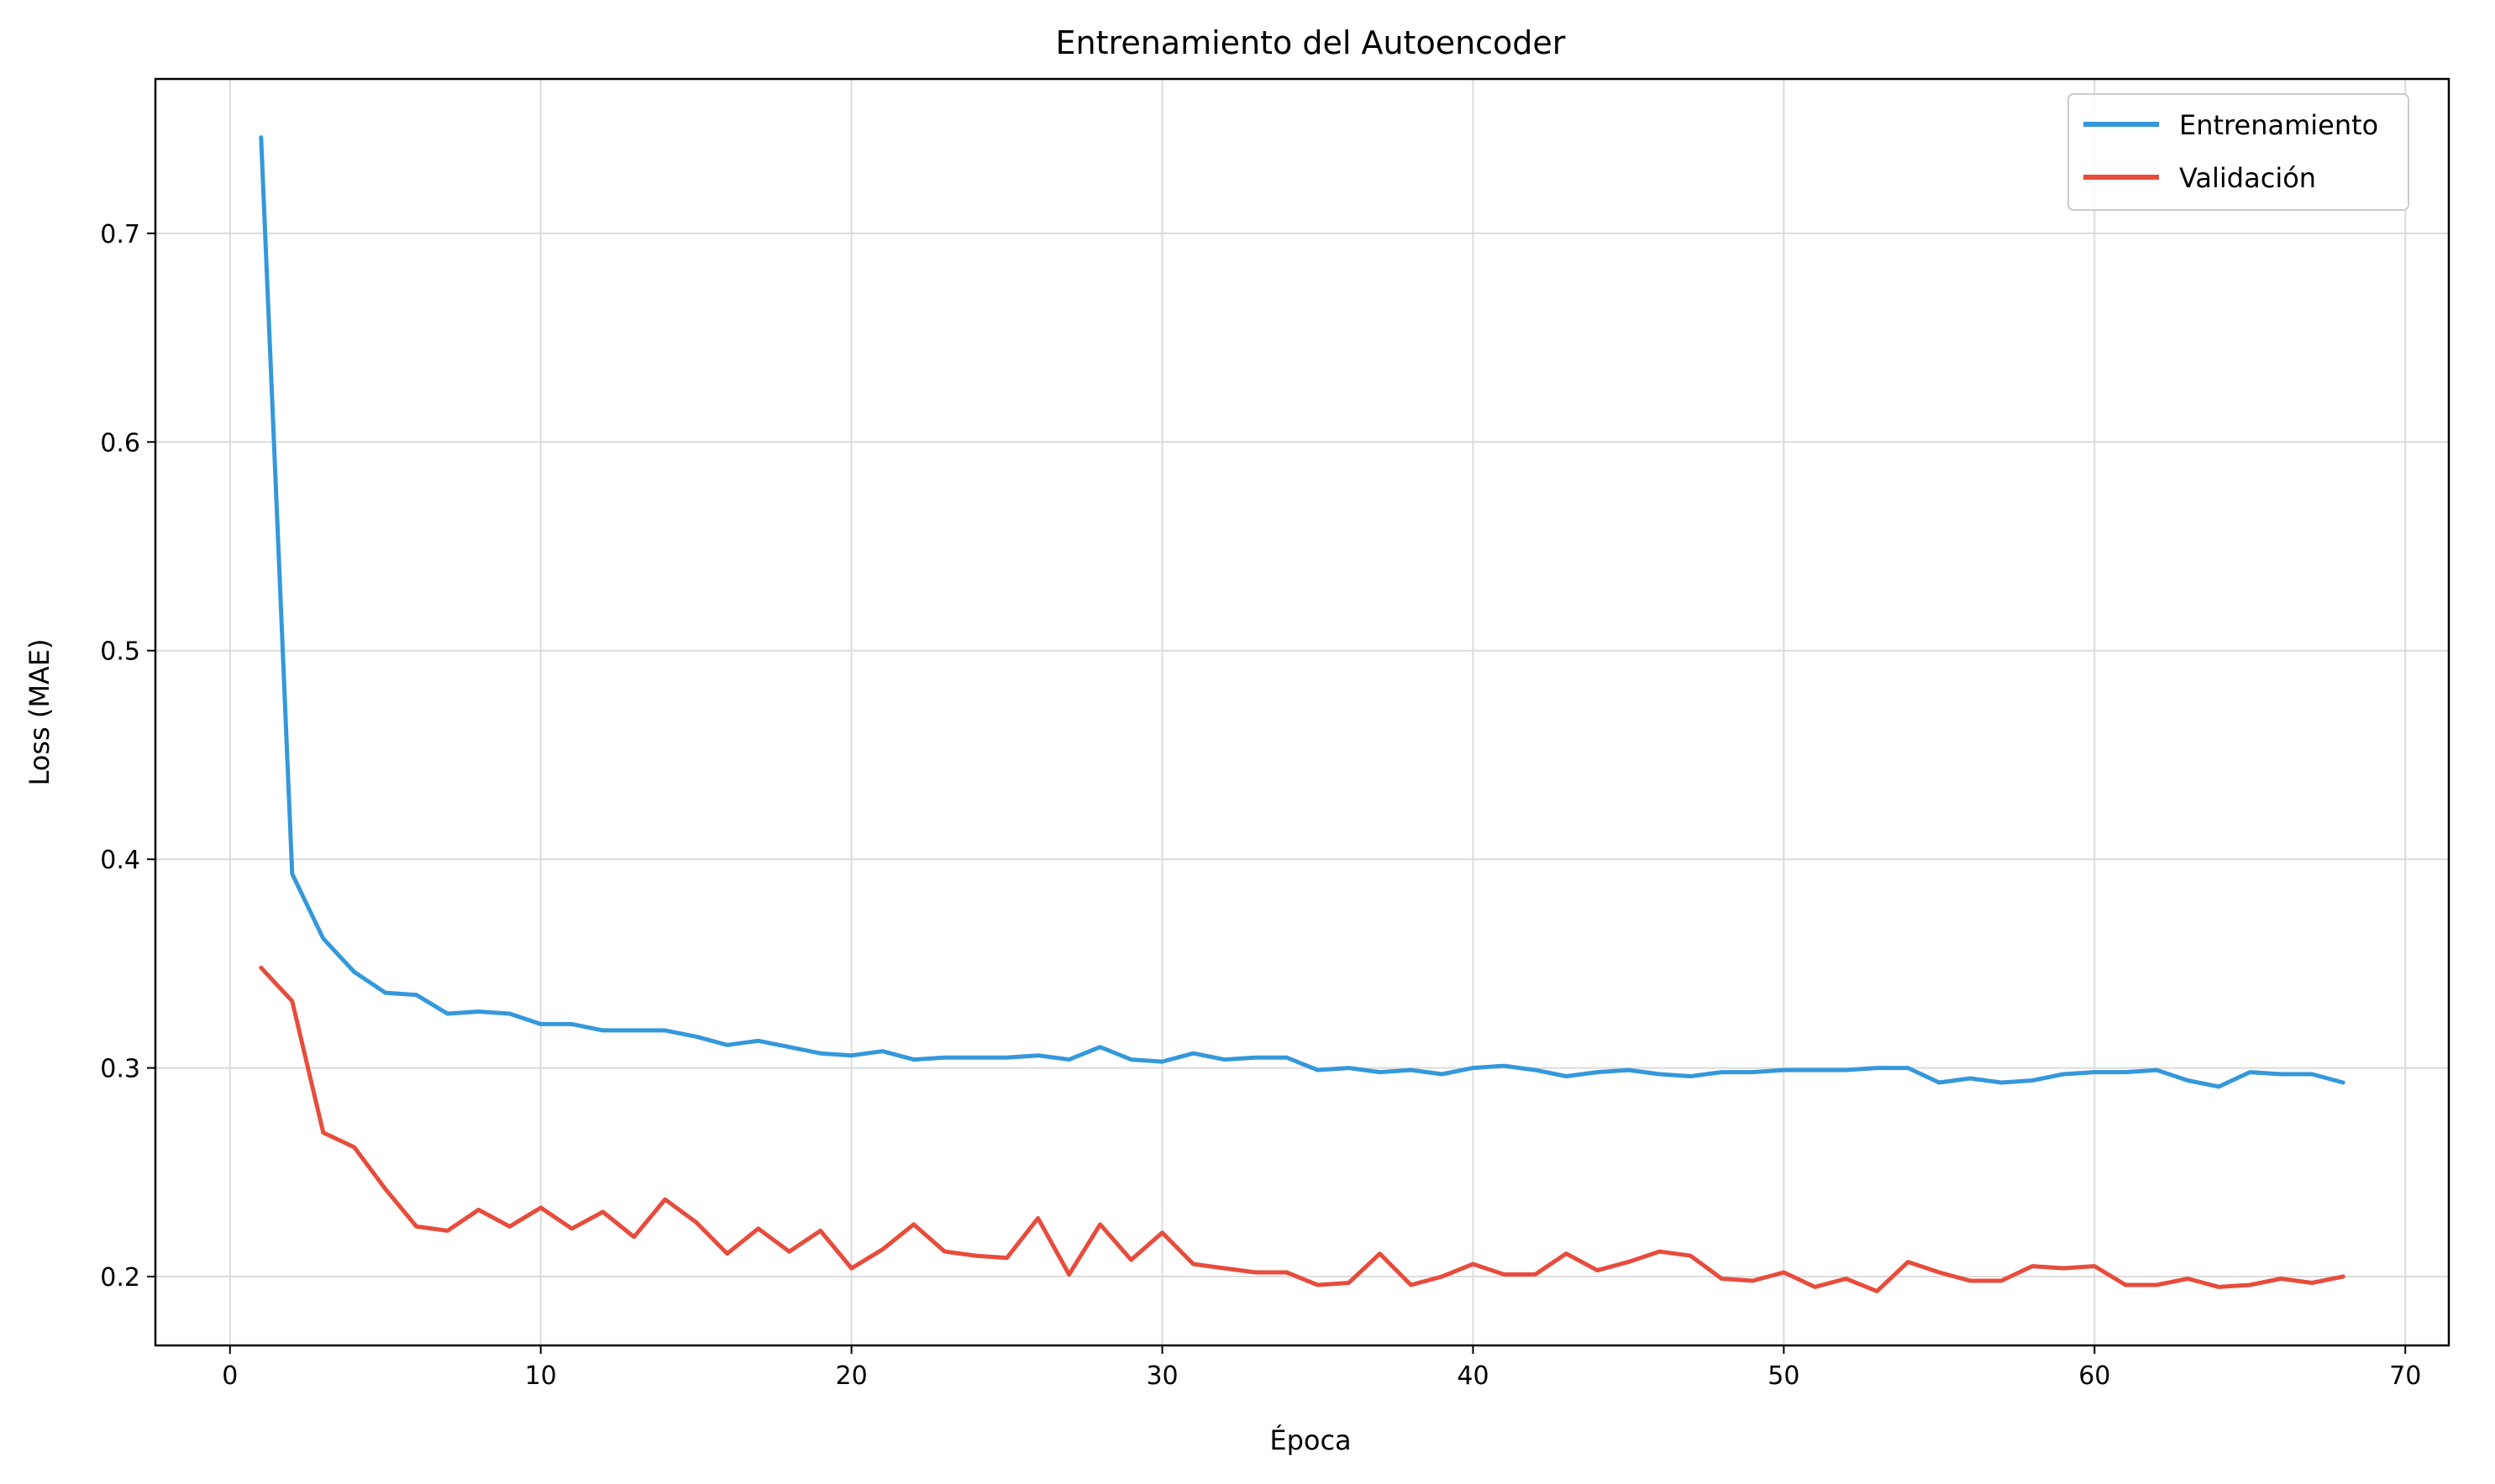 The width and height of the screenshot is (2495, 1484). I want to click on legend: Entrenamiento Validación, so click(2238, 152).